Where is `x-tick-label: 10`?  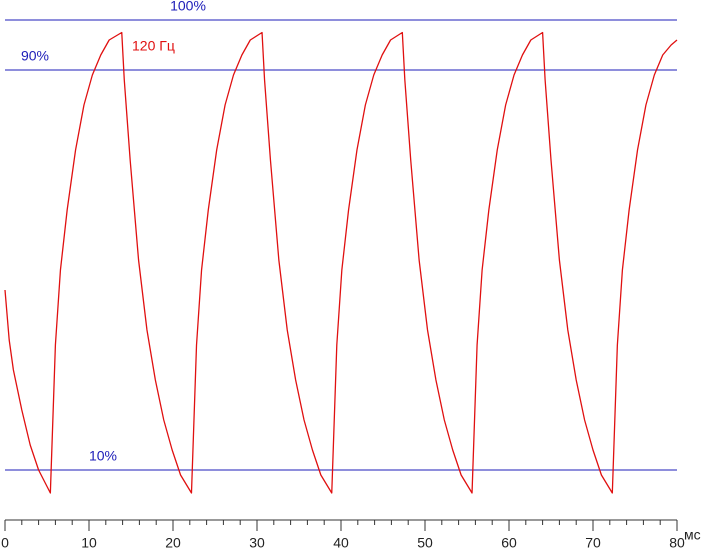 x-tick-label: 10 is located at coordinates (89, 542).